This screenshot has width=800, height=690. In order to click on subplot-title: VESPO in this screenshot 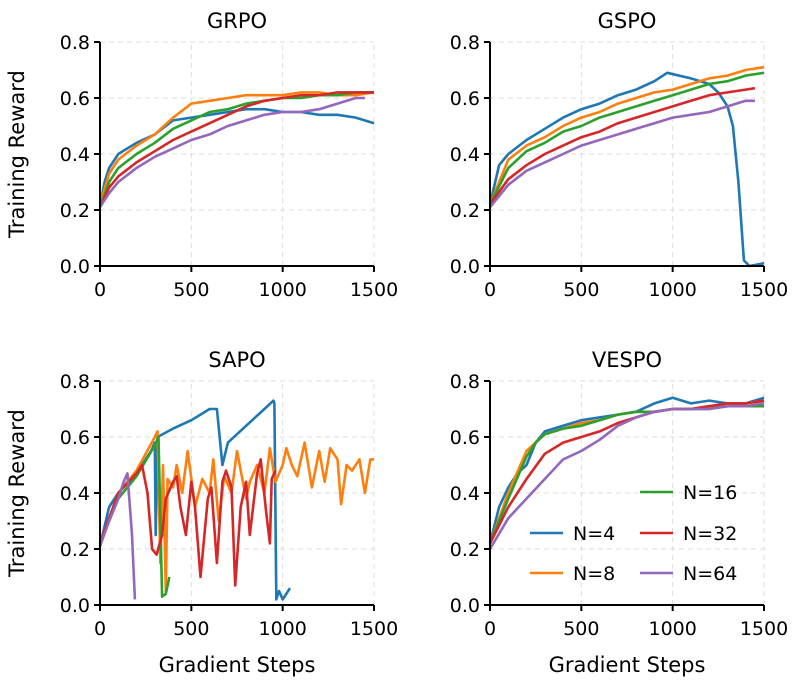, I will do `click(627, 360)`.